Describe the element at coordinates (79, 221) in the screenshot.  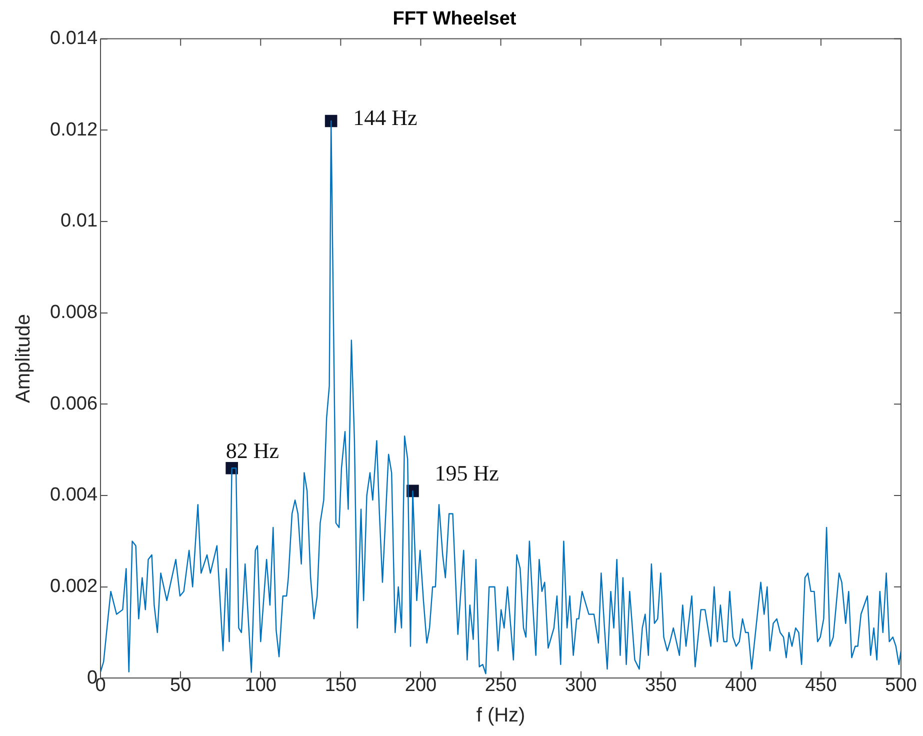
I see `y-tick-label: 0.01` at that location.